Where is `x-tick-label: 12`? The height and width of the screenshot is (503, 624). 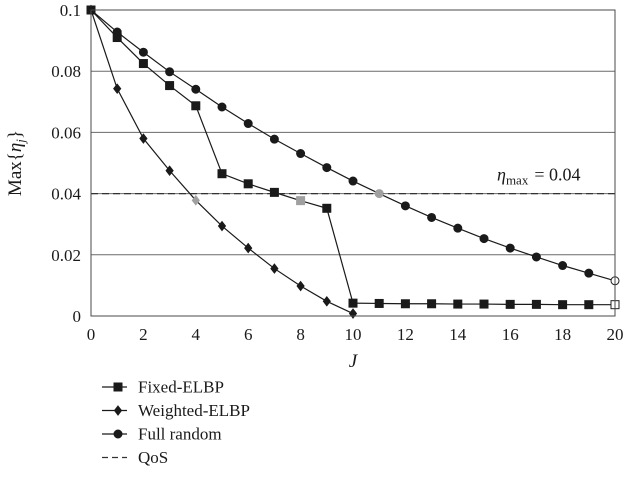
x-tick-label: 12 is located at coordinates (405, 334).